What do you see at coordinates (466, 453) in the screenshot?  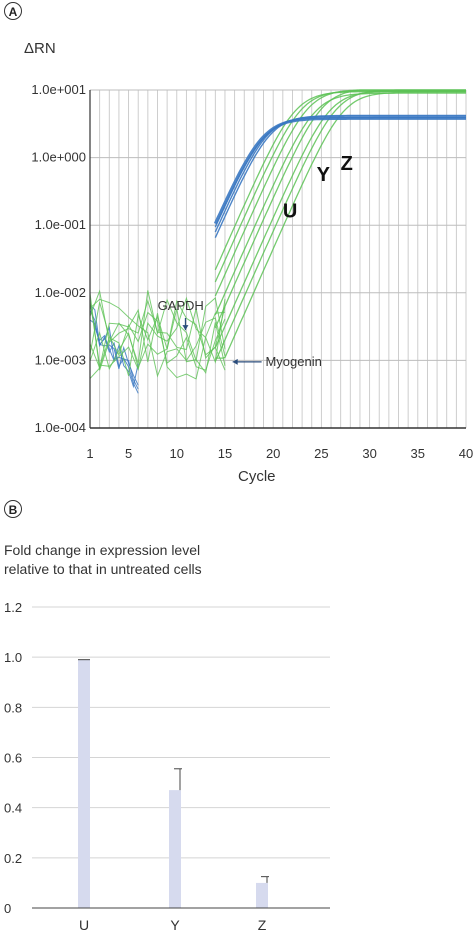 I see `x-tick-label: 40` at bounding box center [466, 453].